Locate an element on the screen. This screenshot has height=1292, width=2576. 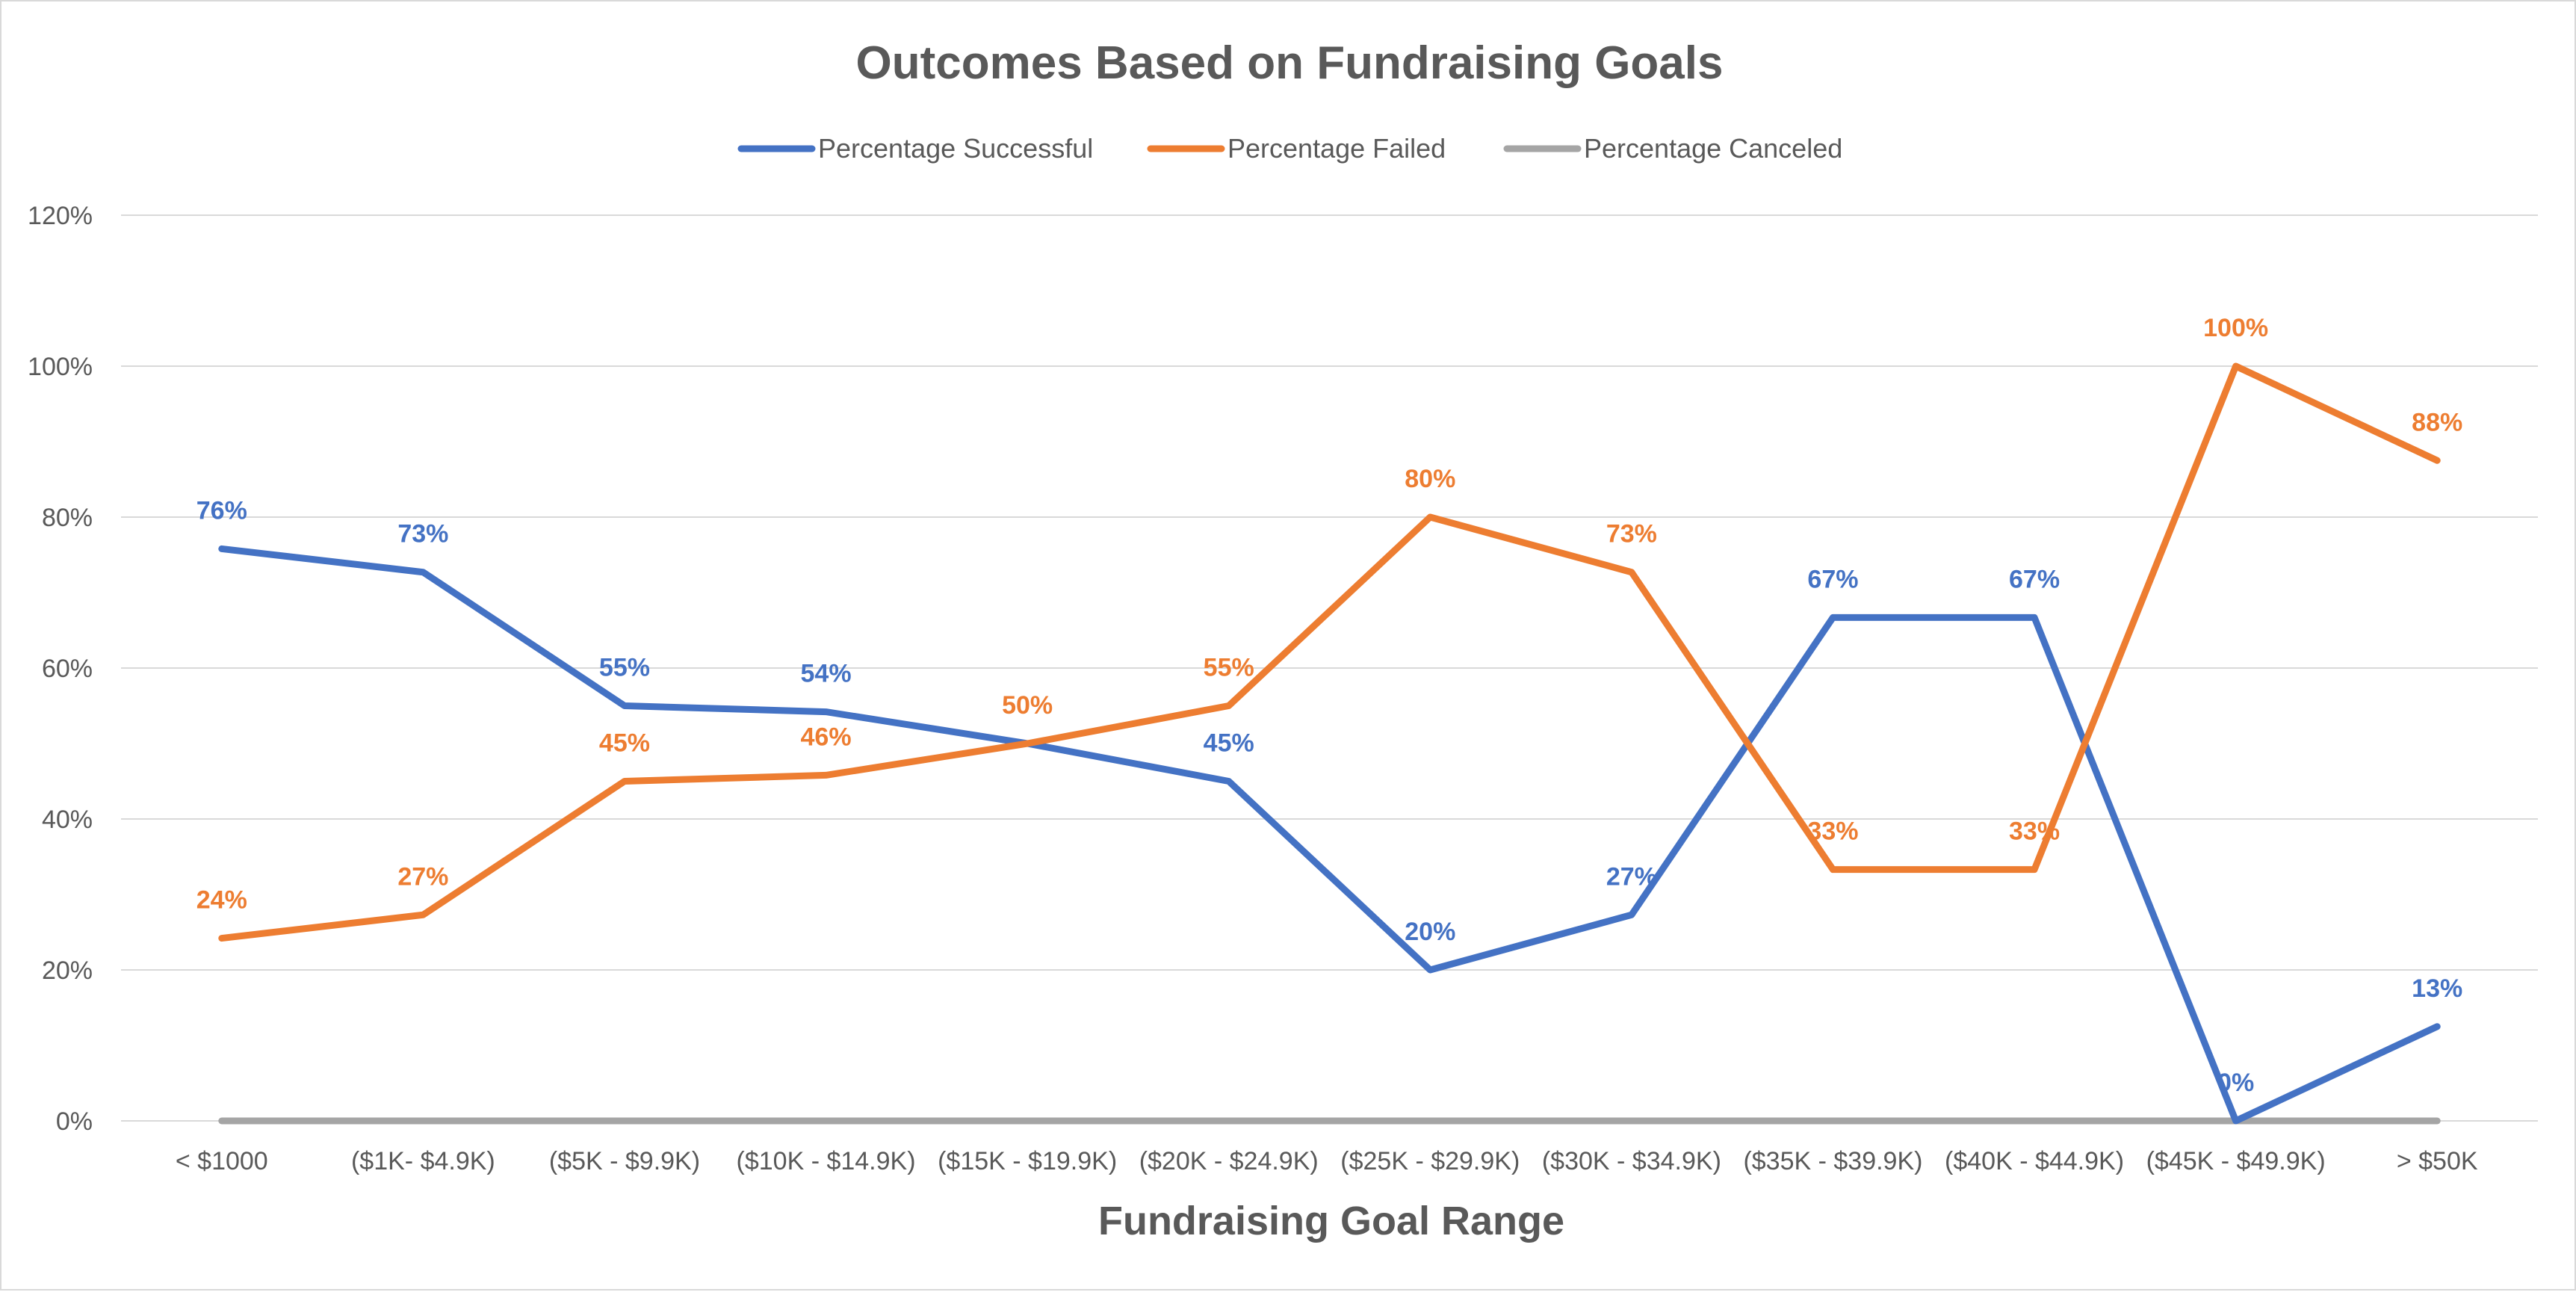
legend-label: Percentage Failed is located at coordinates (1336, 148).